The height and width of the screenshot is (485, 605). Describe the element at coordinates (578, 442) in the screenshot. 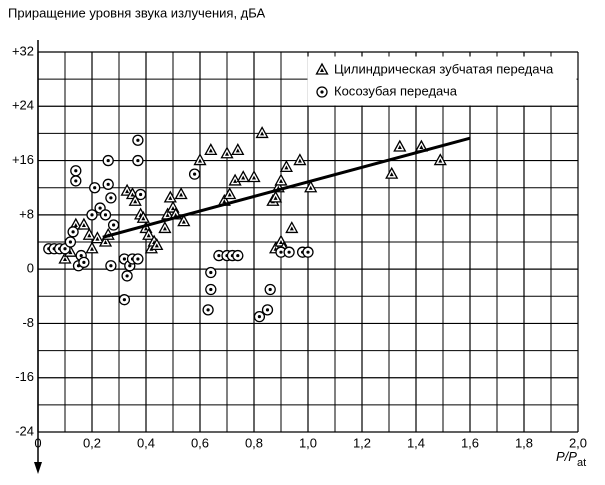

I see `x-tick-label: 2,0` at that location.